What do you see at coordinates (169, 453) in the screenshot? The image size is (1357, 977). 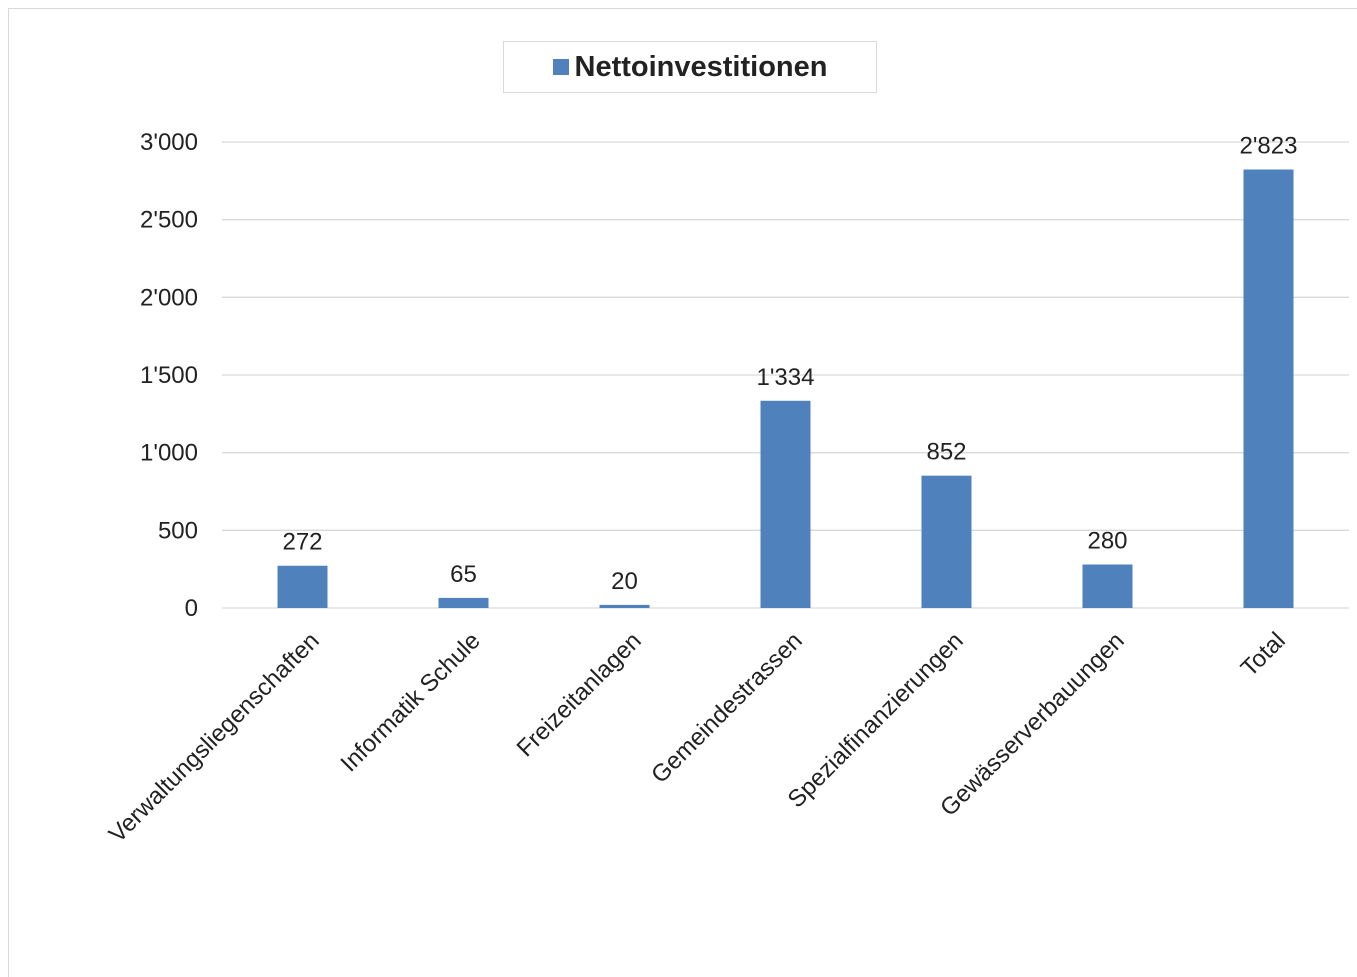 I see `y-tick-label: 1'000` at bounding box center [169, 453].